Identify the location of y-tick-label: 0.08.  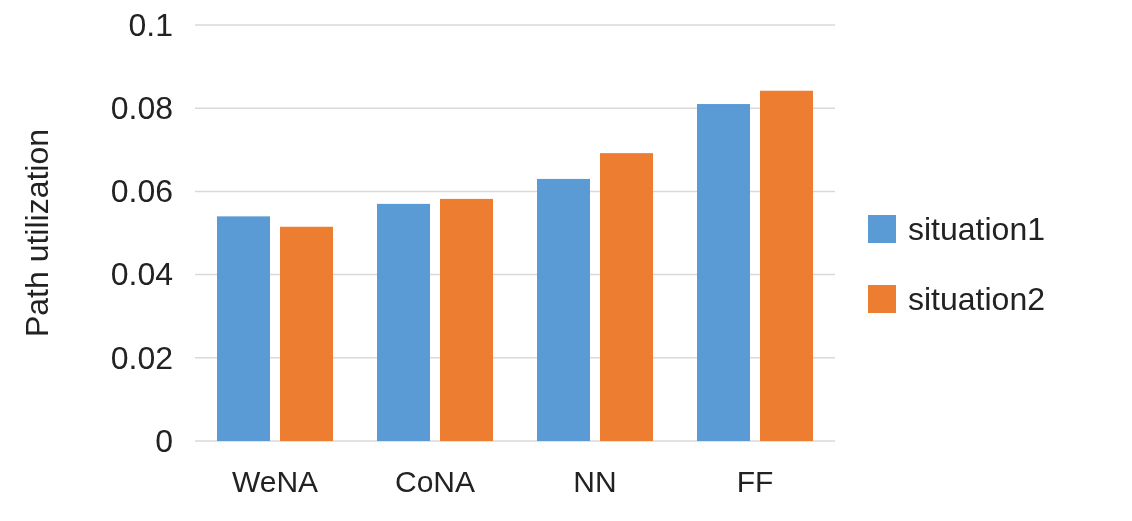
(141, 107).